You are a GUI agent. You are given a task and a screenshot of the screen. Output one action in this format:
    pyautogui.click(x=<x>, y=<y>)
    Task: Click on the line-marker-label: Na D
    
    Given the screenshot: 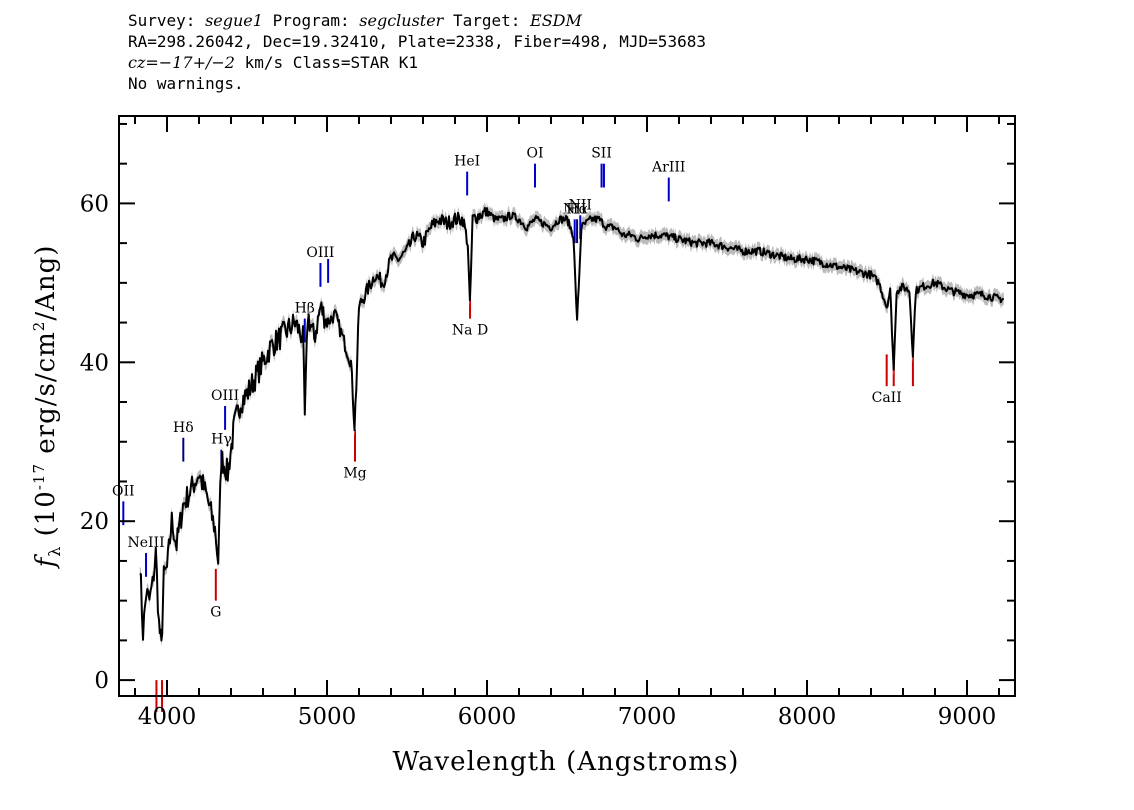 What is the action you would take?
    pyautogui.click(x=470, y=331)
    